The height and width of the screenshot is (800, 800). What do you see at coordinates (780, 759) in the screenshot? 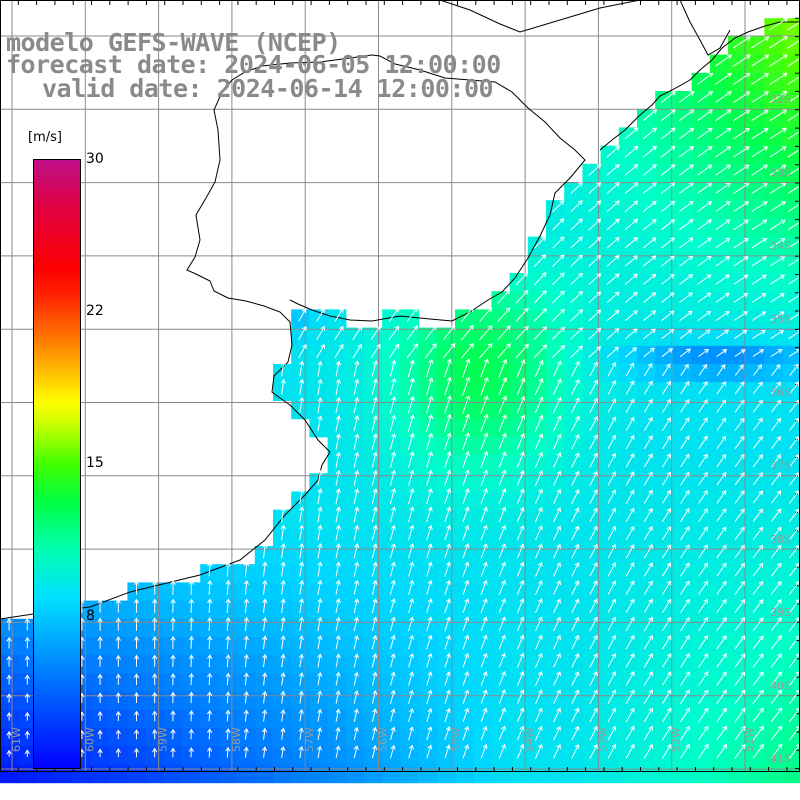
I see `lat-label: 41S` at bounding box center [780, 759].